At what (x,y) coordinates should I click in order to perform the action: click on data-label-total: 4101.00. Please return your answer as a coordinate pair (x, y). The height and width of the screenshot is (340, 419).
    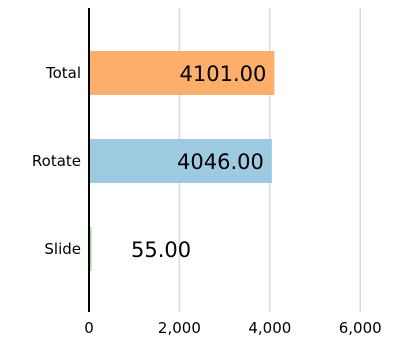
    Looking at the image, I should click on (223, 74).